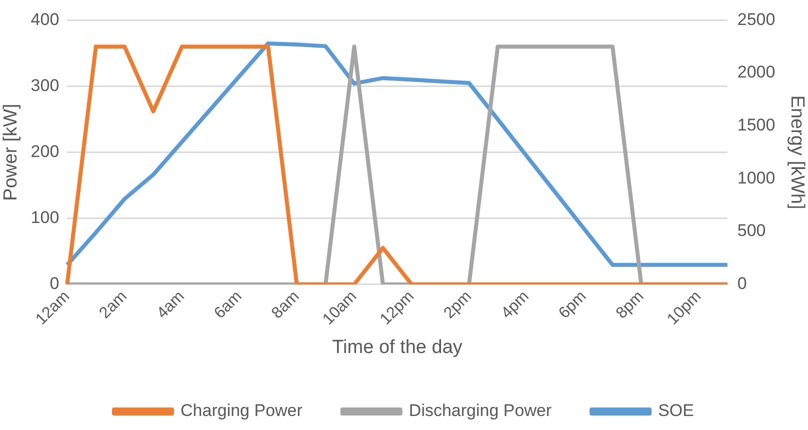 This screenshot has height=430, width=808. What do you see at coordinates (45, 85) in the screenshot?
I see `y-tick-label: 300` at bounding box center [45, 85].